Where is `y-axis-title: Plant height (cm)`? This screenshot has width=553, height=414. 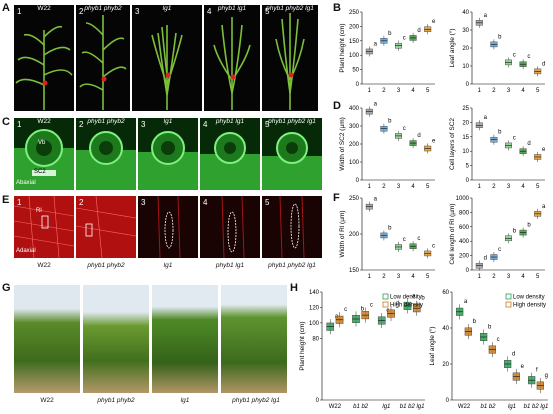
y-axis-title: Plant height (cm) is located at coordinates (302, 345).